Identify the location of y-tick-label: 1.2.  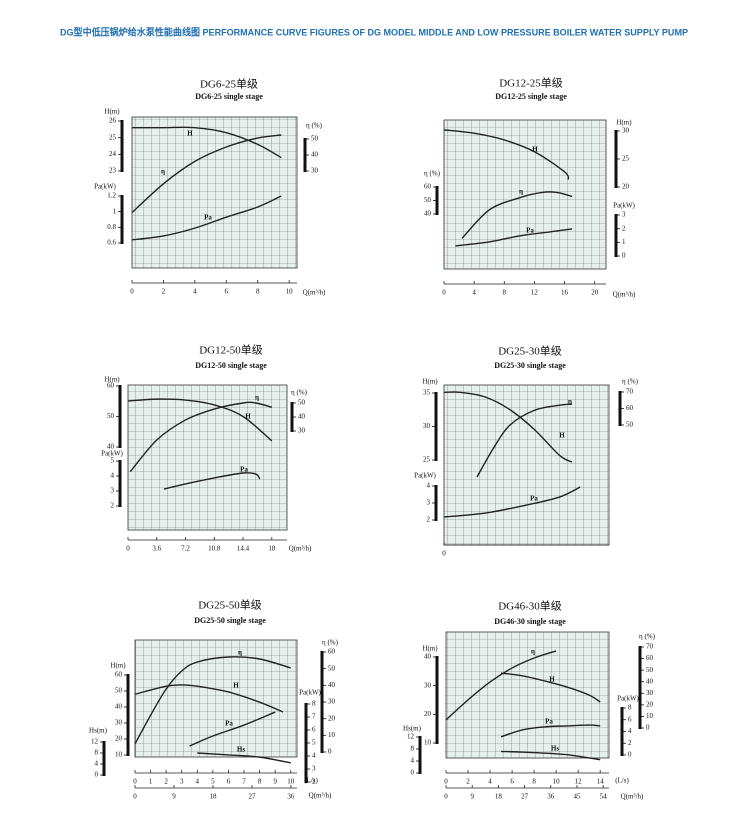
(111, 196).